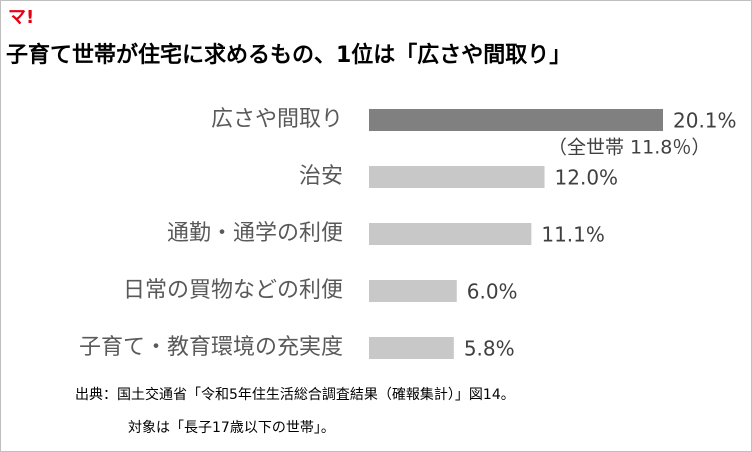  Describe the element at coordinates (233, 290) in the screenshot. I see `category-label: 日常の買物などの利便` at that location.